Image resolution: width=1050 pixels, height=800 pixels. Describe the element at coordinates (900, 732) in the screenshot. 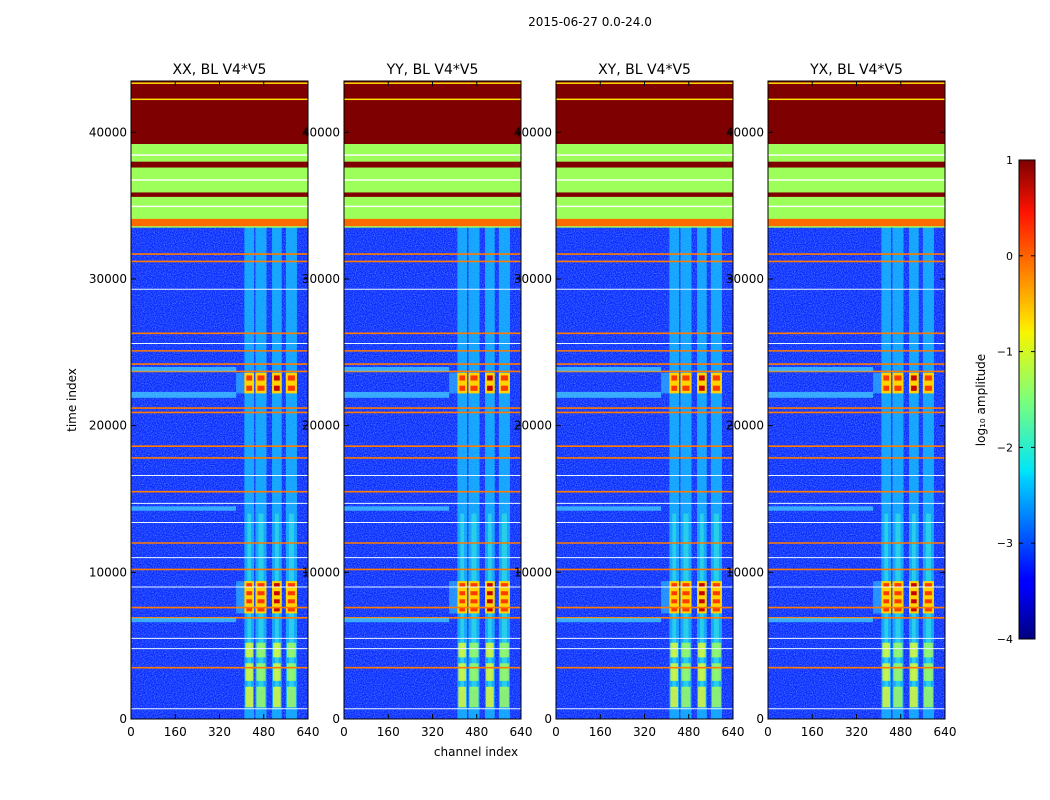

I see `x-tick-label: 480` at that location.